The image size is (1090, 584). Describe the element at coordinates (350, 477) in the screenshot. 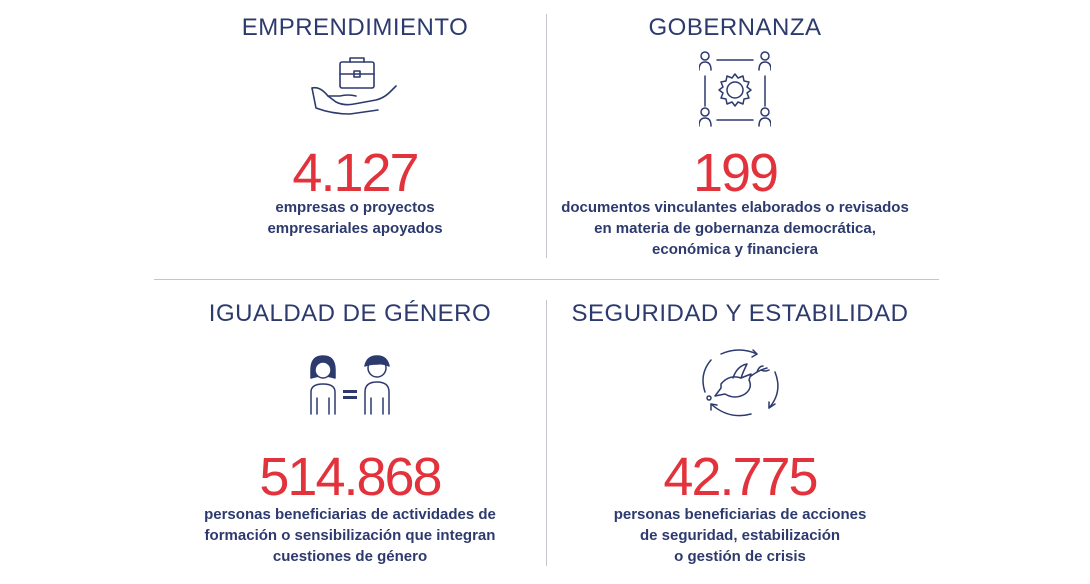

I see `stat-number: 514.868` at that location.